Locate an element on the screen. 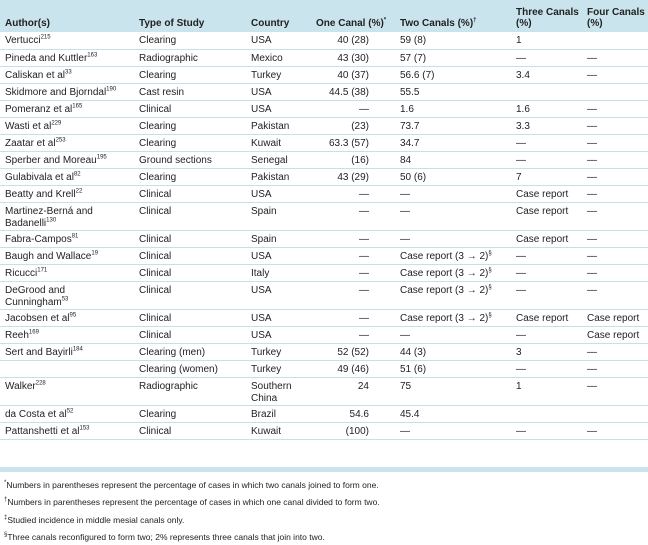 The width and height of the screenshot is (648, 545). cell-two: 45.4 is located at coordinates (410, 414).